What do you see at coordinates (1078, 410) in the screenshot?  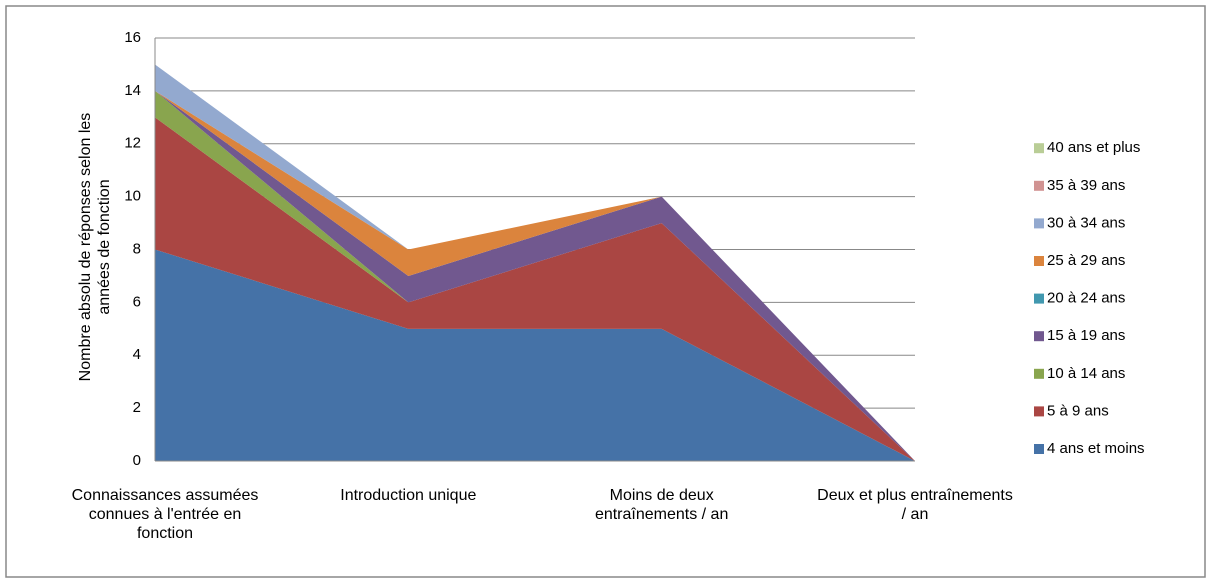 I see `legend-label: 5 à 9 ans` at bounding box center [1078, 410].